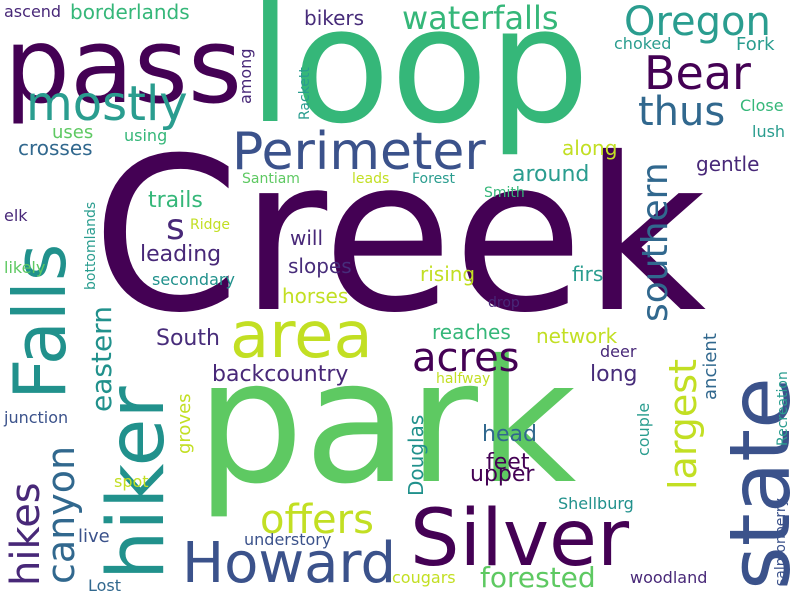 The image size is (800, 600). Describe the element at coordinates (614, 374) in the screenshot. I see `word-long: long` at that location.